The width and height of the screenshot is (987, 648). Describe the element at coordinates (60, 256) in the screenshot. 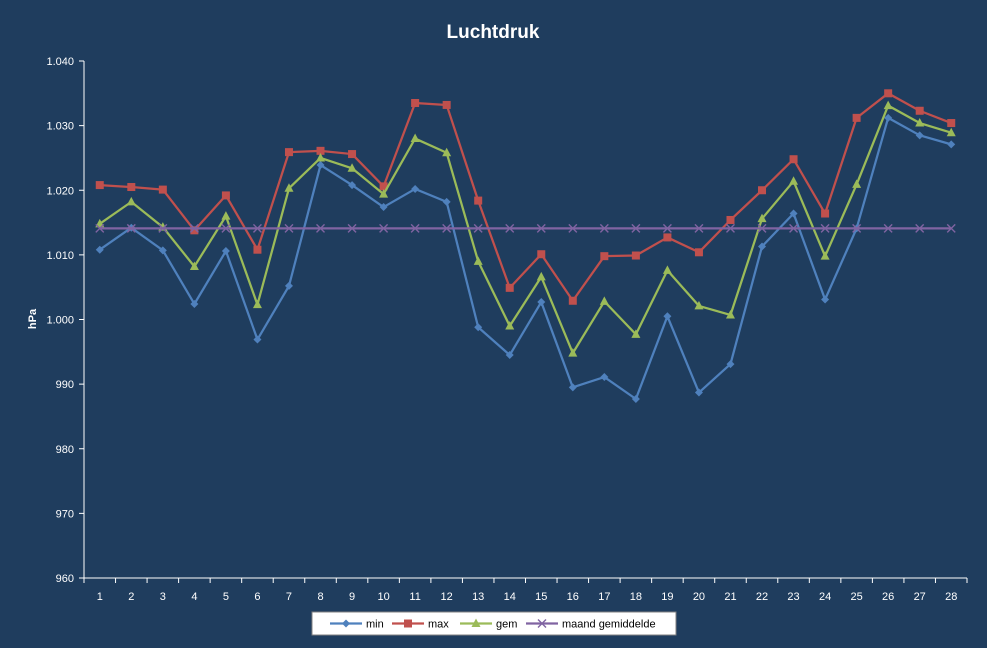

I see `y-tick-label: 1.010` at that location.